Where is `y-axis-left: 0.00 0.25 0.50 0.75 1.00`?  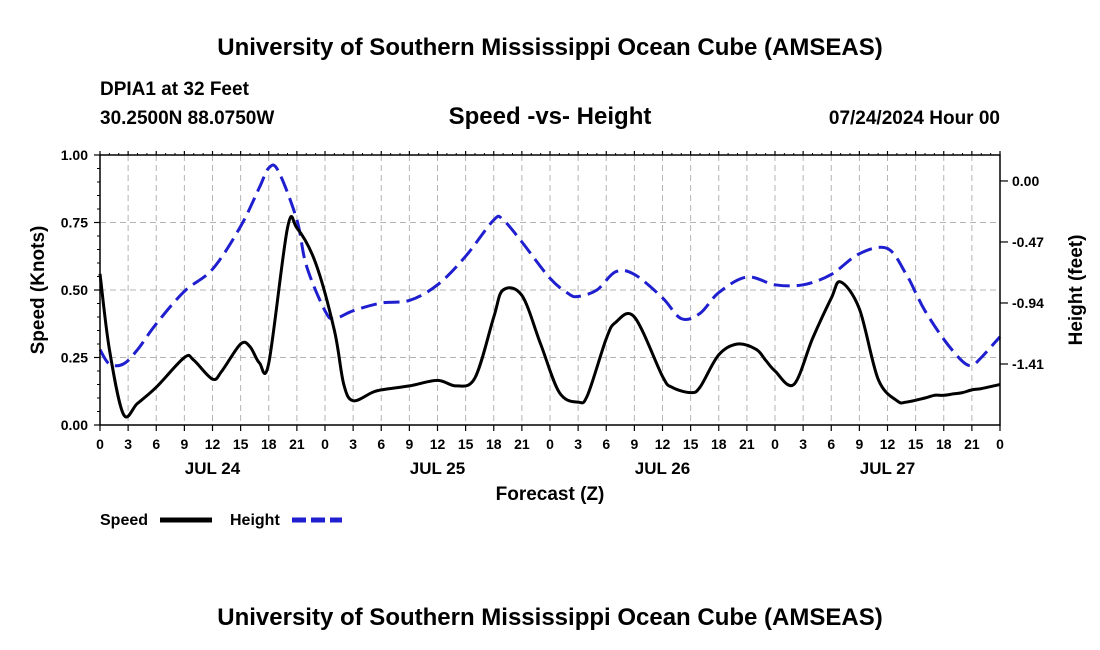 y-axis-left: 0.00 0.25 0.50 0.75 1.00 is located at coordinates (80, 290).